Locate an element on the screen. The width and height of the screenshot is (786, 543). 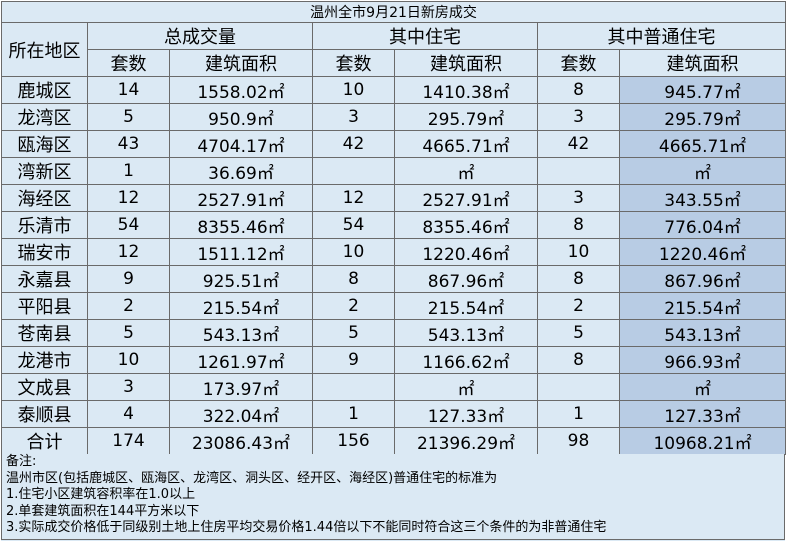
cell-residential-units: 2 is located at coordinates (353, 306).